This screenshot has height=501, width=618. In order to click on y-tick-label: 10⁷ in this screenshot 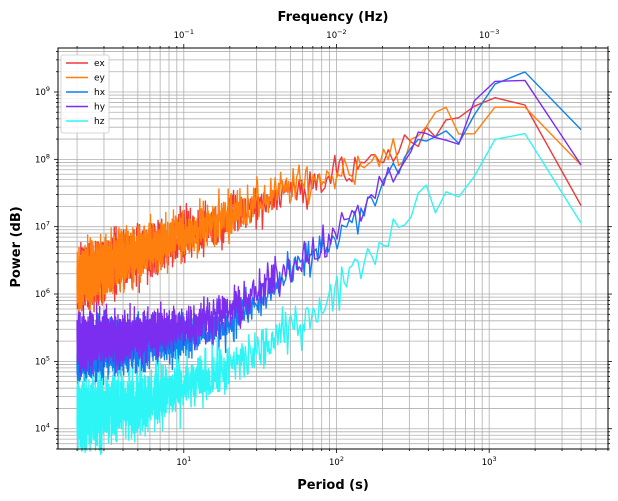, I will do `click(42, 226)`.